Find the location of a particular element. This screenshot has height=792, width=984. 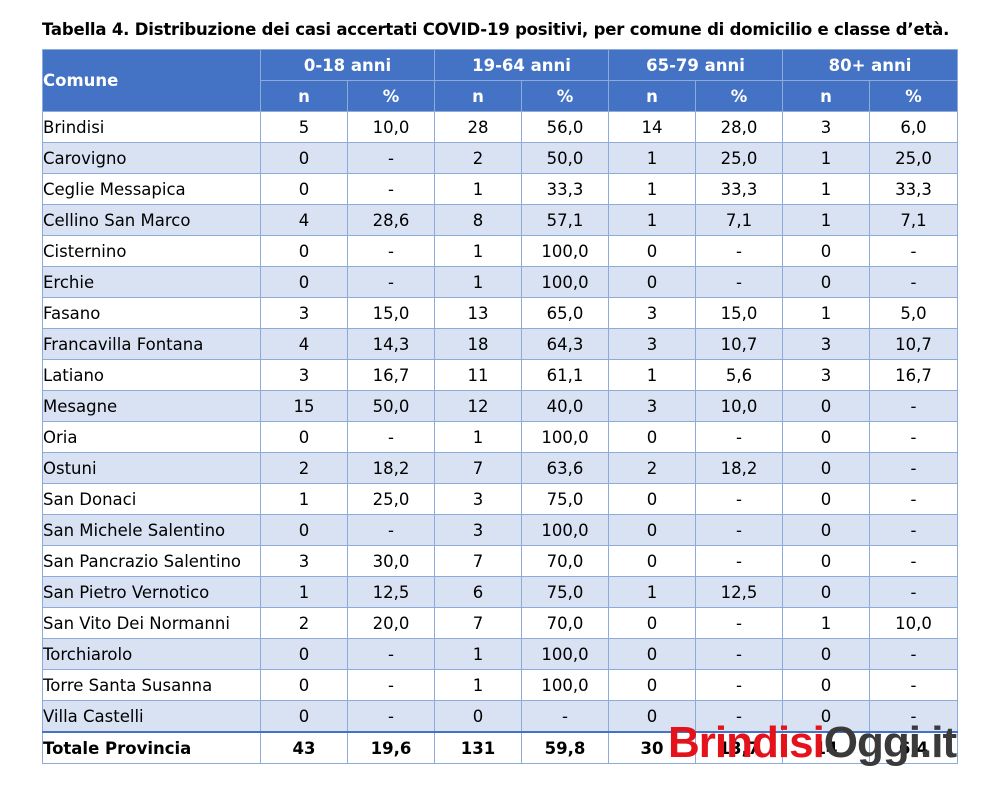

table-cell: 15 is located at coordinates (304, 406).